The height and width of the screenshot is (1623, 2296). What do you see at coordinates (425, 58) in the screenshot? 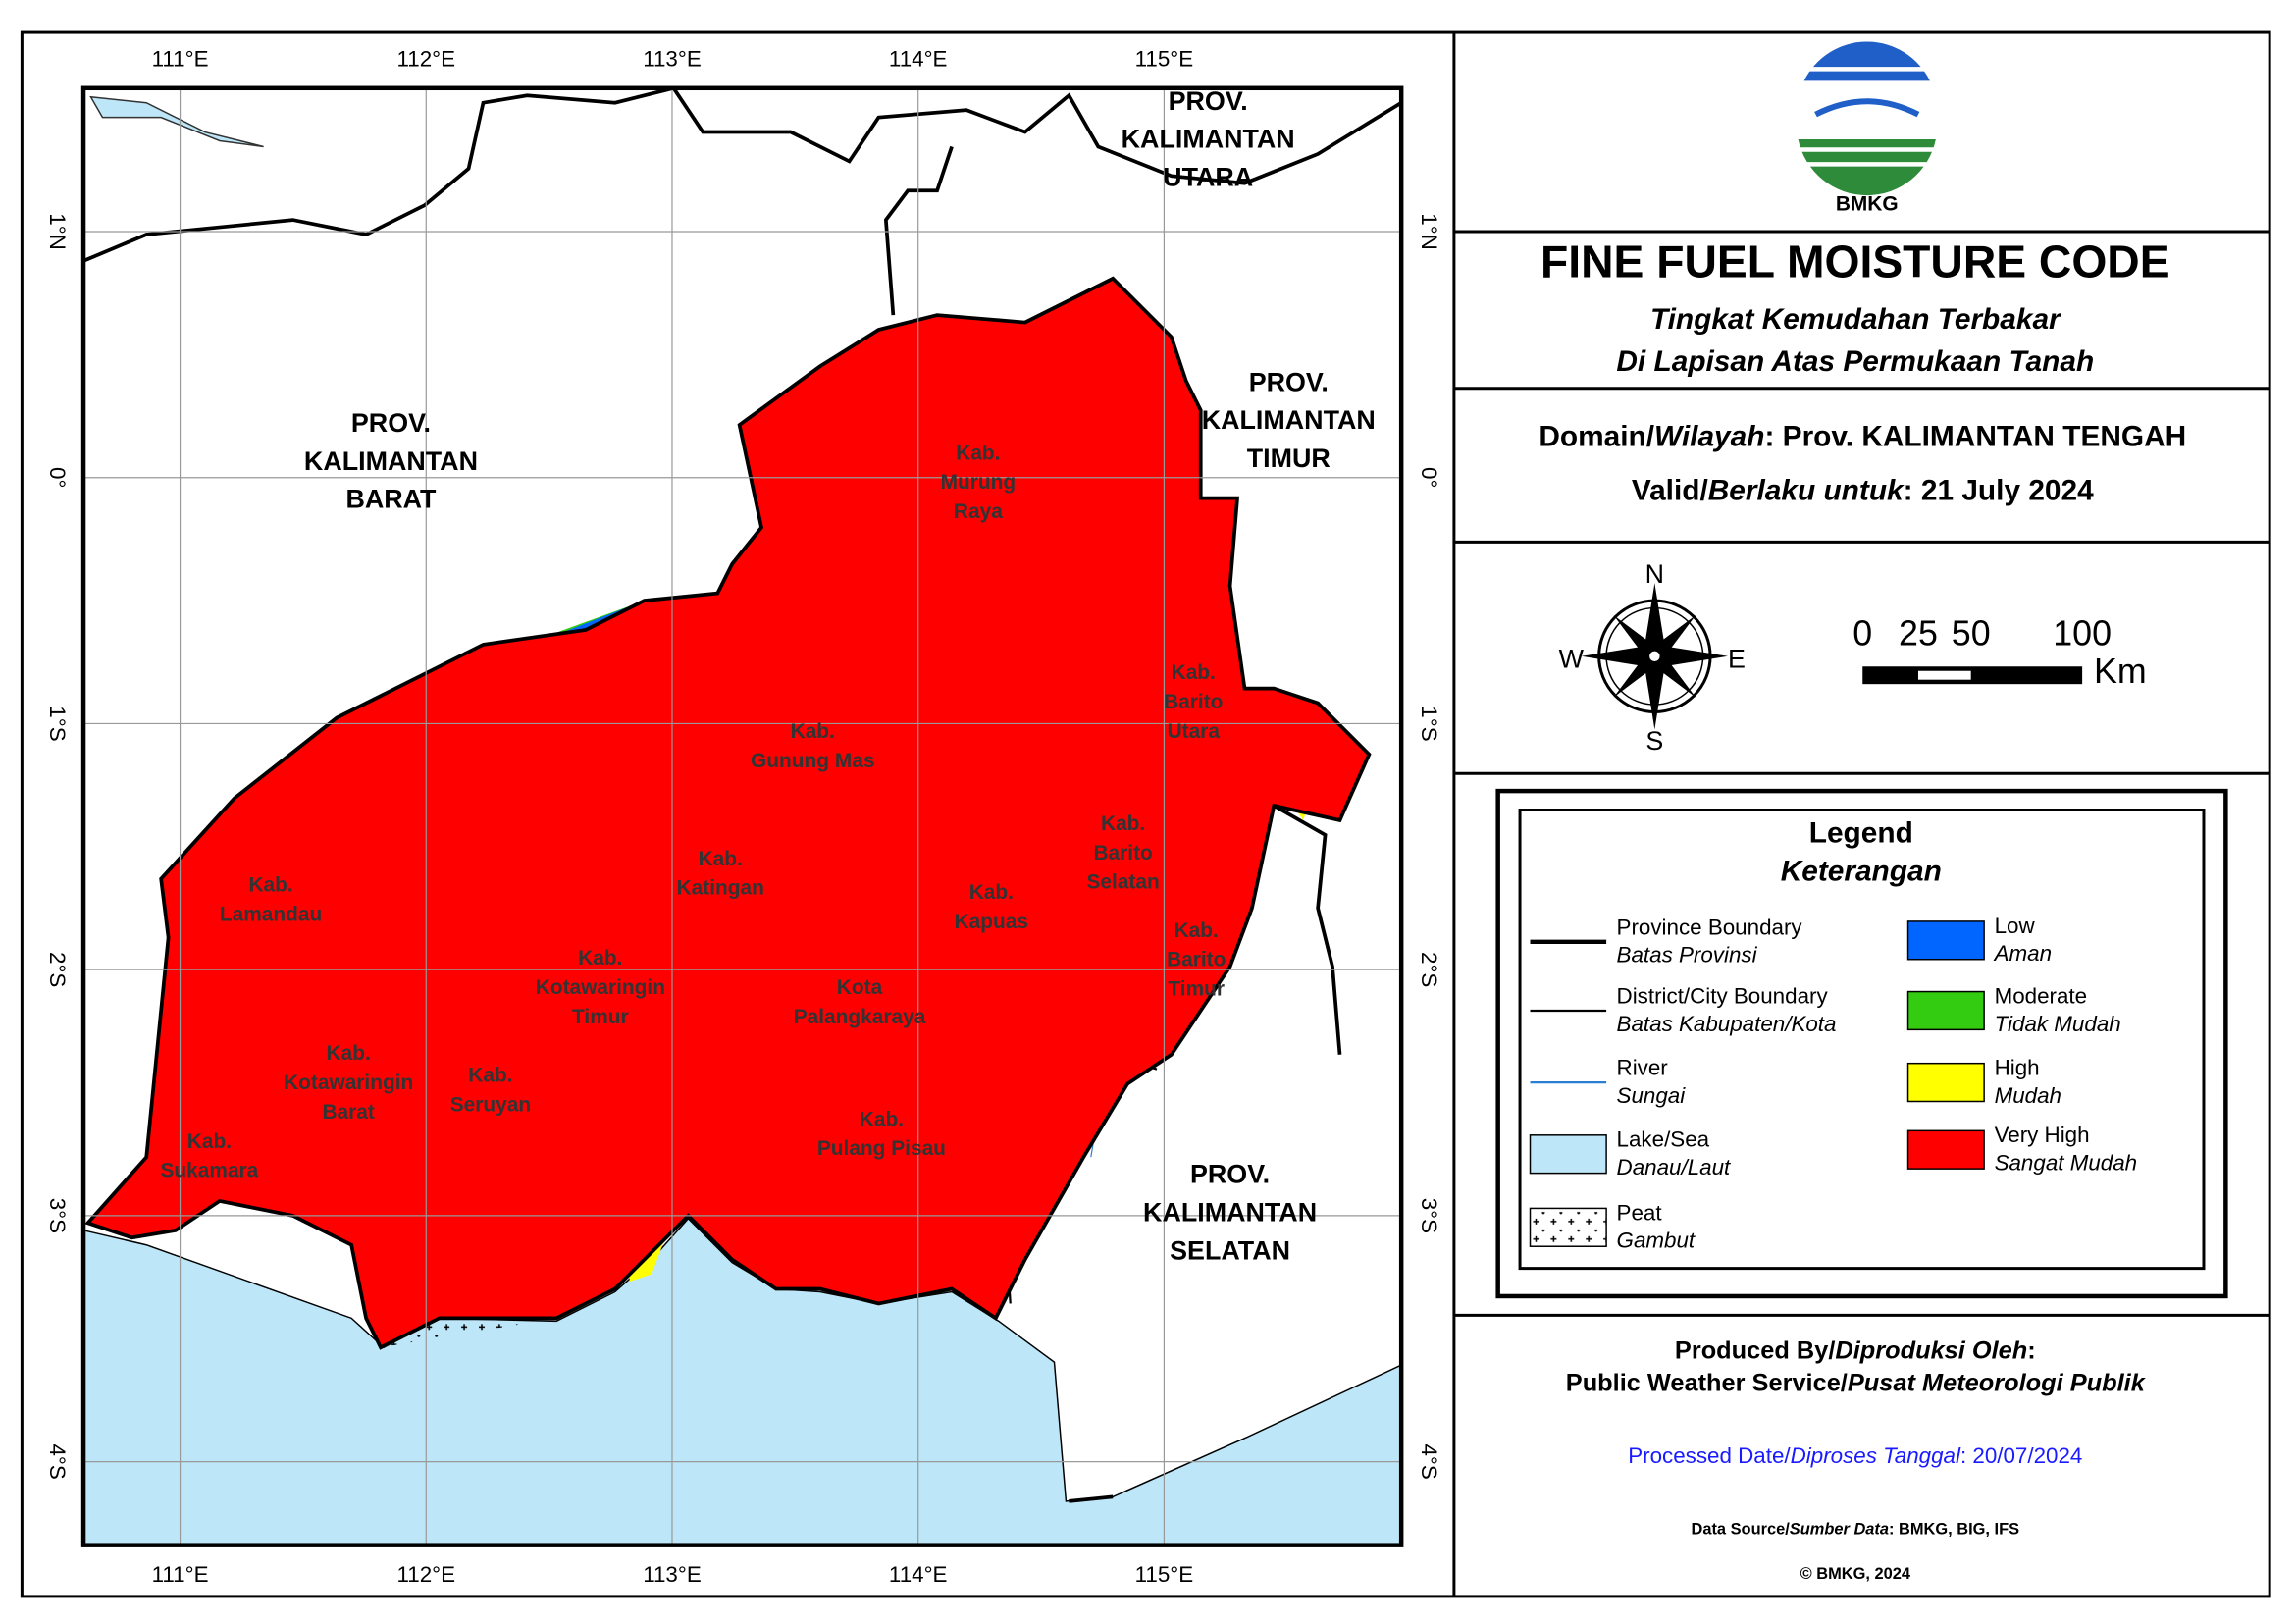
I see `lon-label: 112°E` at bounding box center [425, 58].